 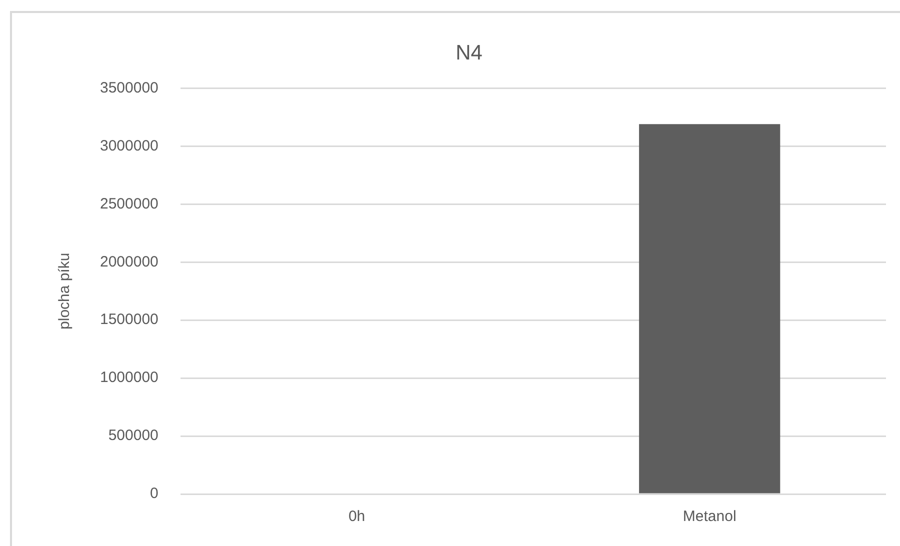 I want to click on y-axis-title: plocha píku, so click(x=65, y=291).